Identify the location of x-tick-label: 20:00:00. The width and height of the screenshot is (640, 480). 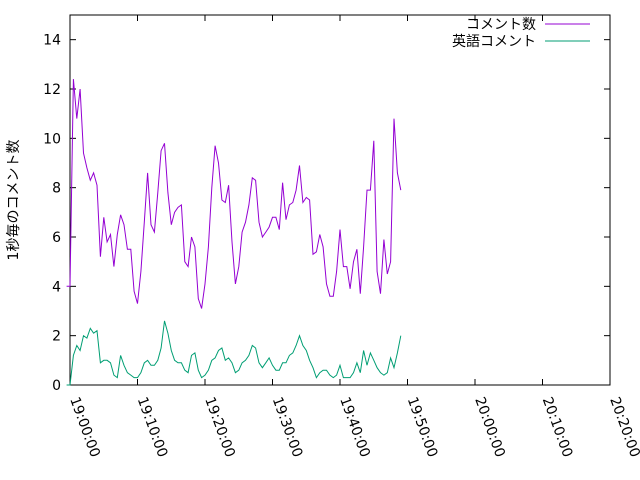
(489, 427).